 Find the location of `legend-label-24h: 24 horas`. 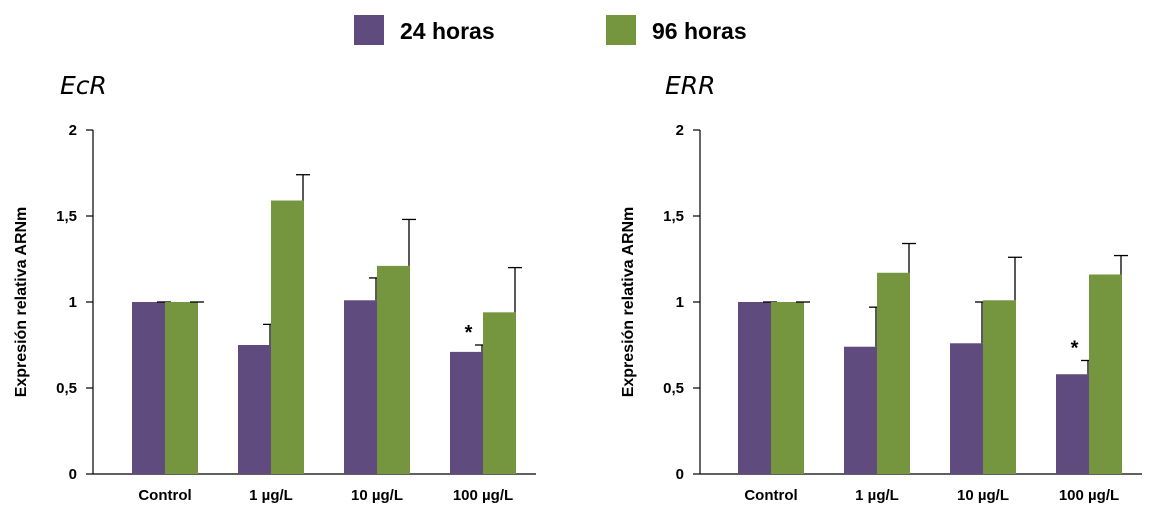

legend-label-24h: 24 horas is located at coordinates (447, 31).